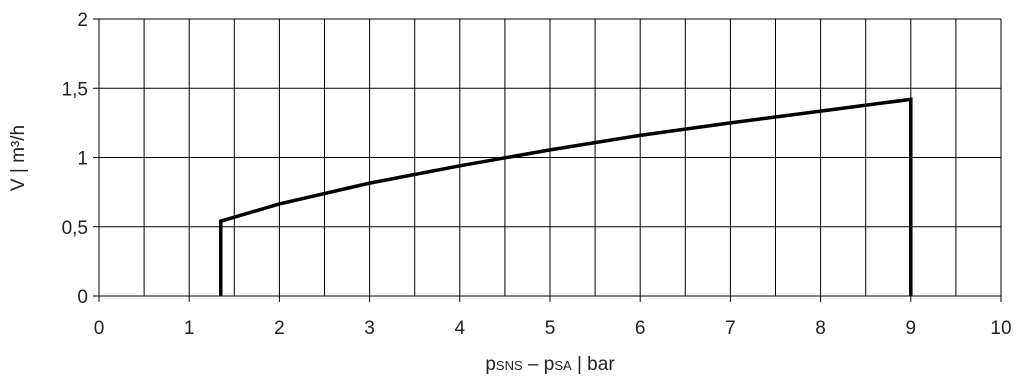  What do you see at coordinates (640, 328) in the screenshot?
I see `x-tick-label: 6` at bounding box center [640, 328].